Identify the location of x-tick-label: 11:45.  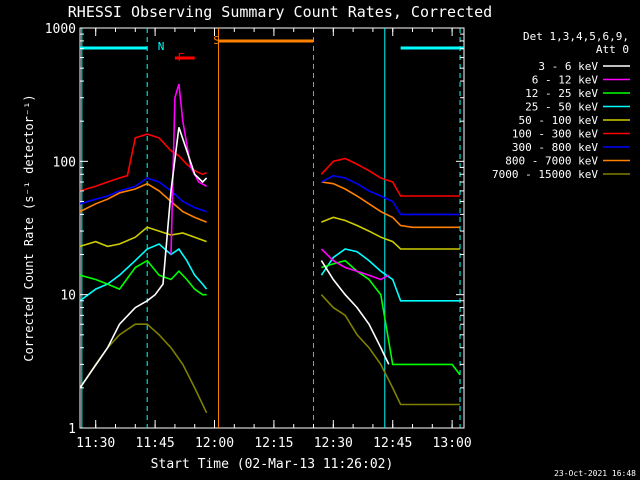
(155, 443).